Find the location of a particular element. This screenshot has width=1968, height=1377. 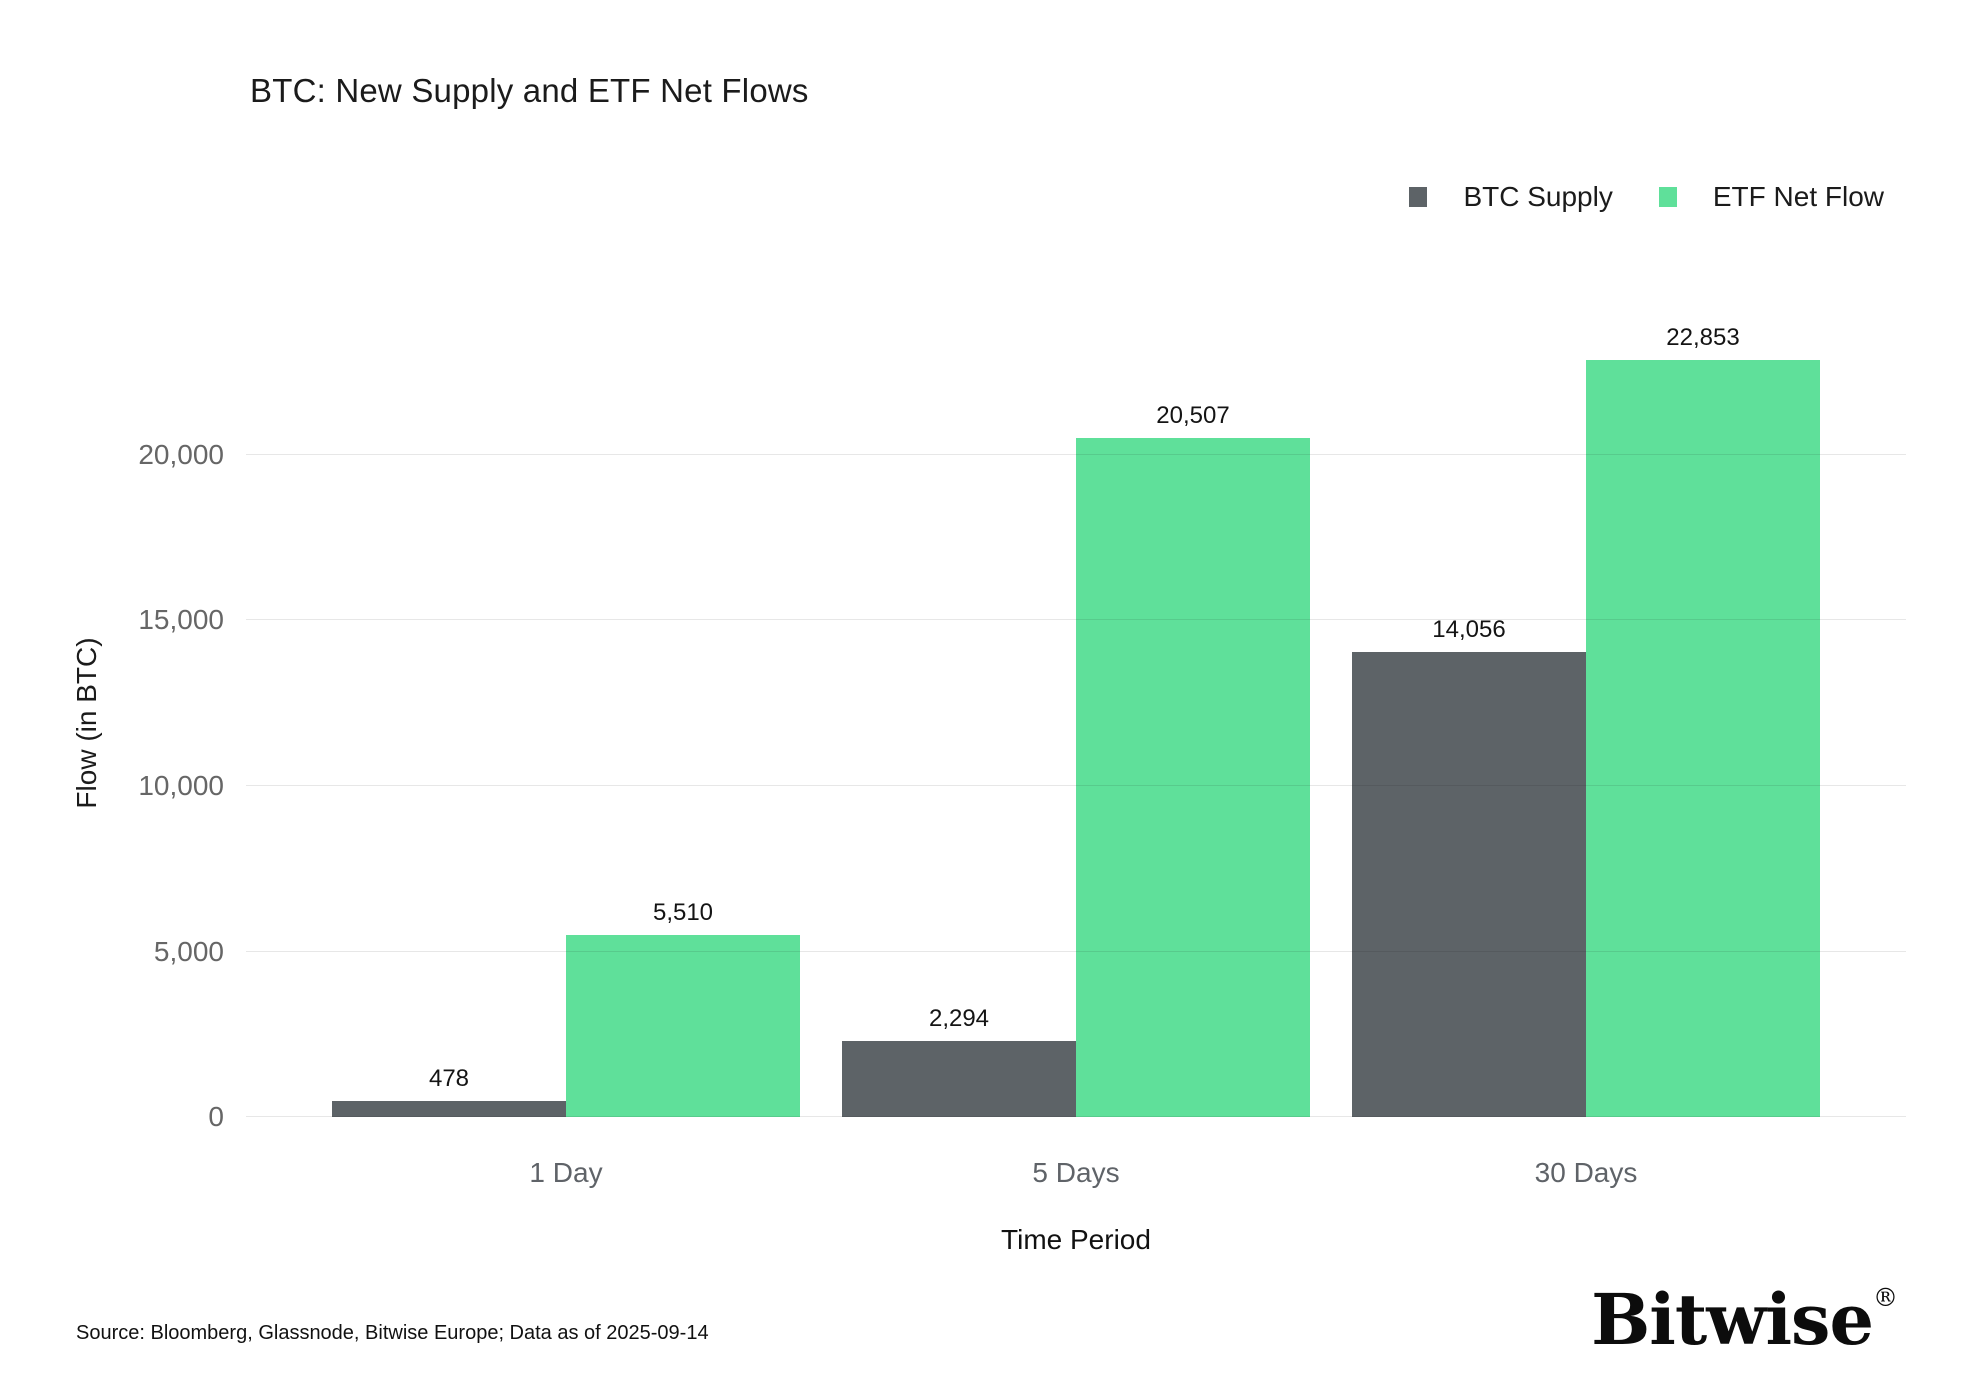

chart-title: BTC: New Supply and ETF Net Flows is located at coordinates (529, 90).